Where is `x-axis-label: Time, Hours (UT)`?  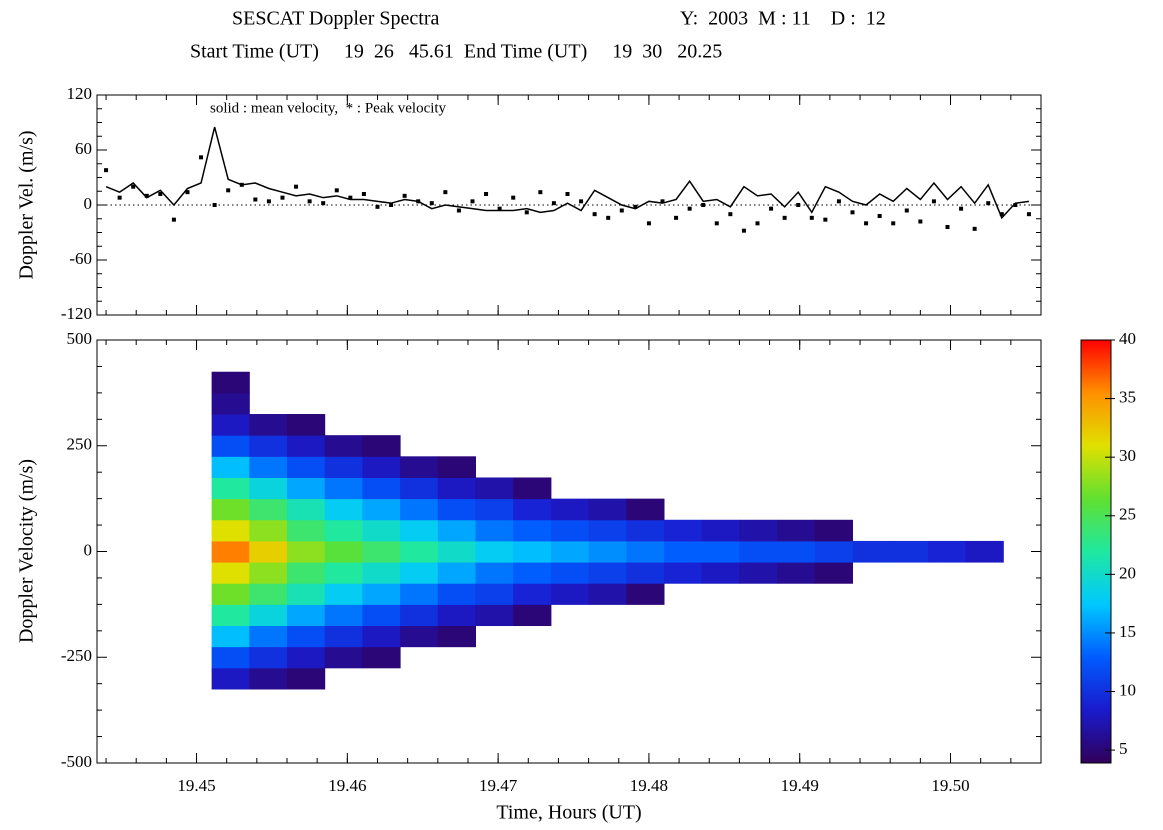 x-axis-label: Time, Hours (UT) is located at coordinates (568, 813).